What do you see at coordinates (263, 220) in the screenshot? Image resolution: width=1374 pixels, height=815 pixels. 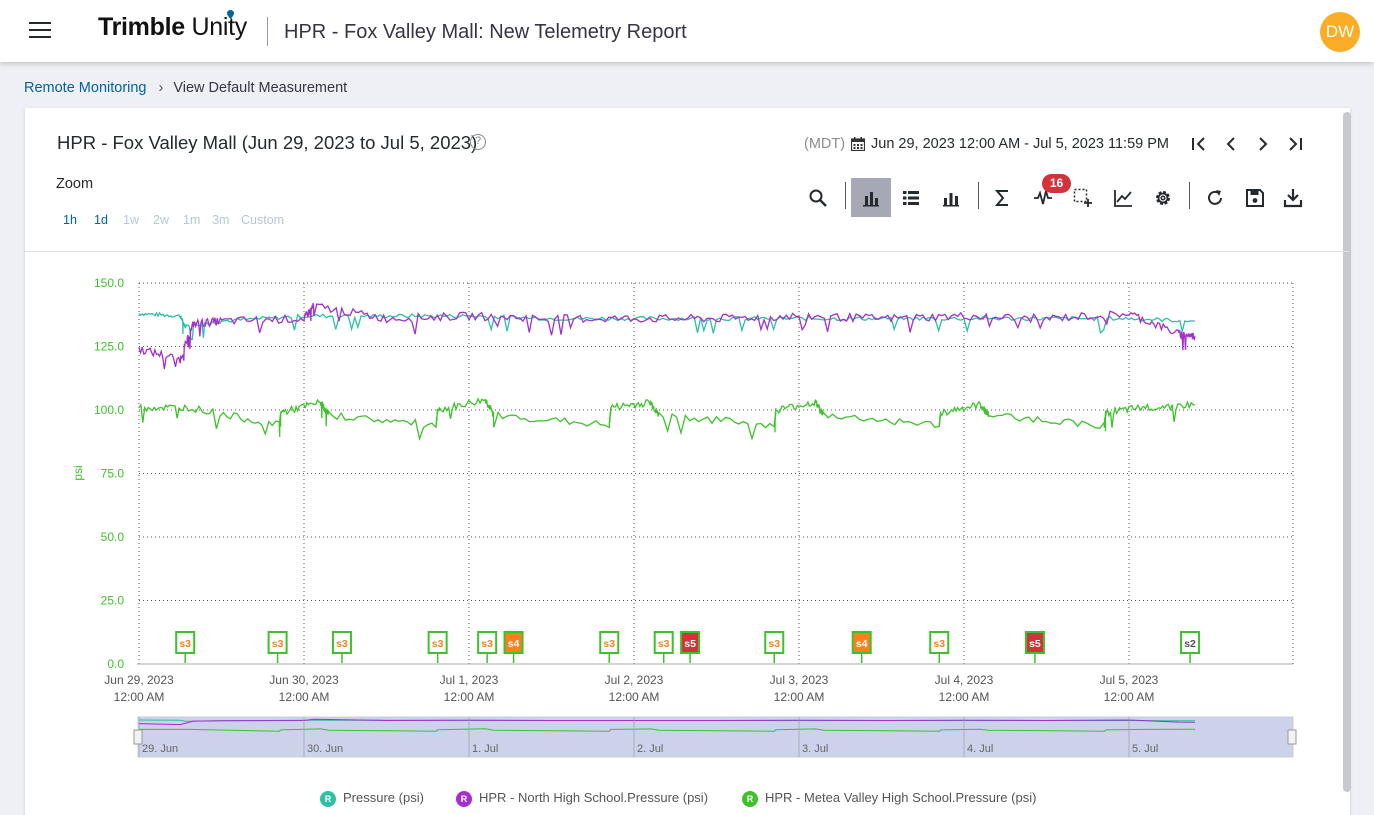 I see `zoom-custom: Custom` at bounding box center [263, 220].